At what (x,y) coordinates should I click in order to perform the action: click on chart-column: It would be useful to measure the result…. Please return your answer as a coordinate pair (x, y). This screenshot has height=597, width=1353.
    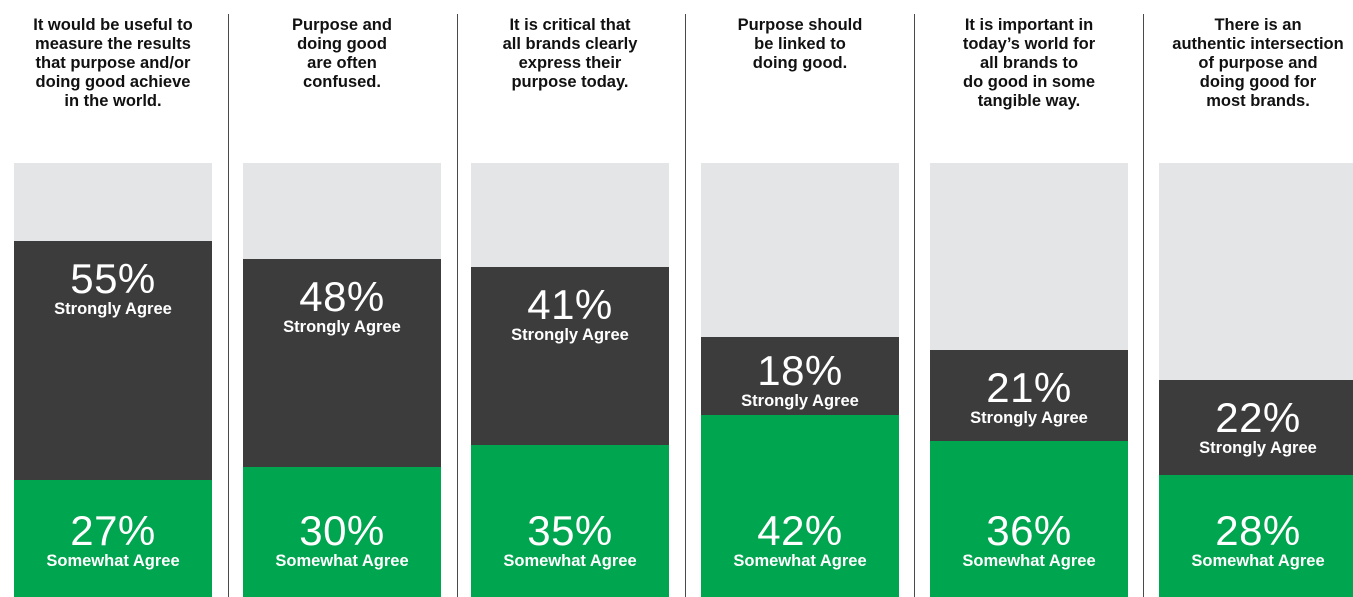
    Looking at the image, I should click on (113, 298).